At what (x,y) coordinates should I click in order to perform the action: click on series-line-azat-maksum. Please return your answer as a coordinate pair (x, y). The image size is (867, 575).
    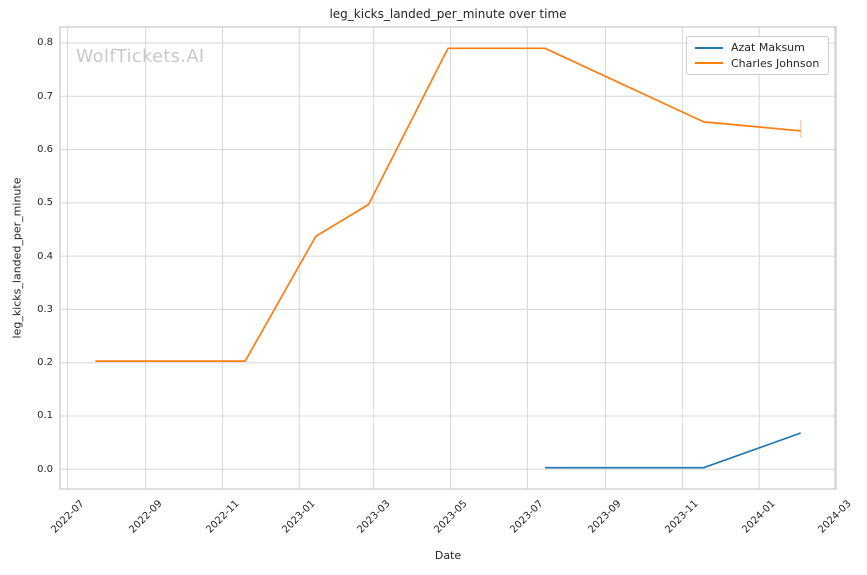
    Looking at the image, I should click on (673, 450).